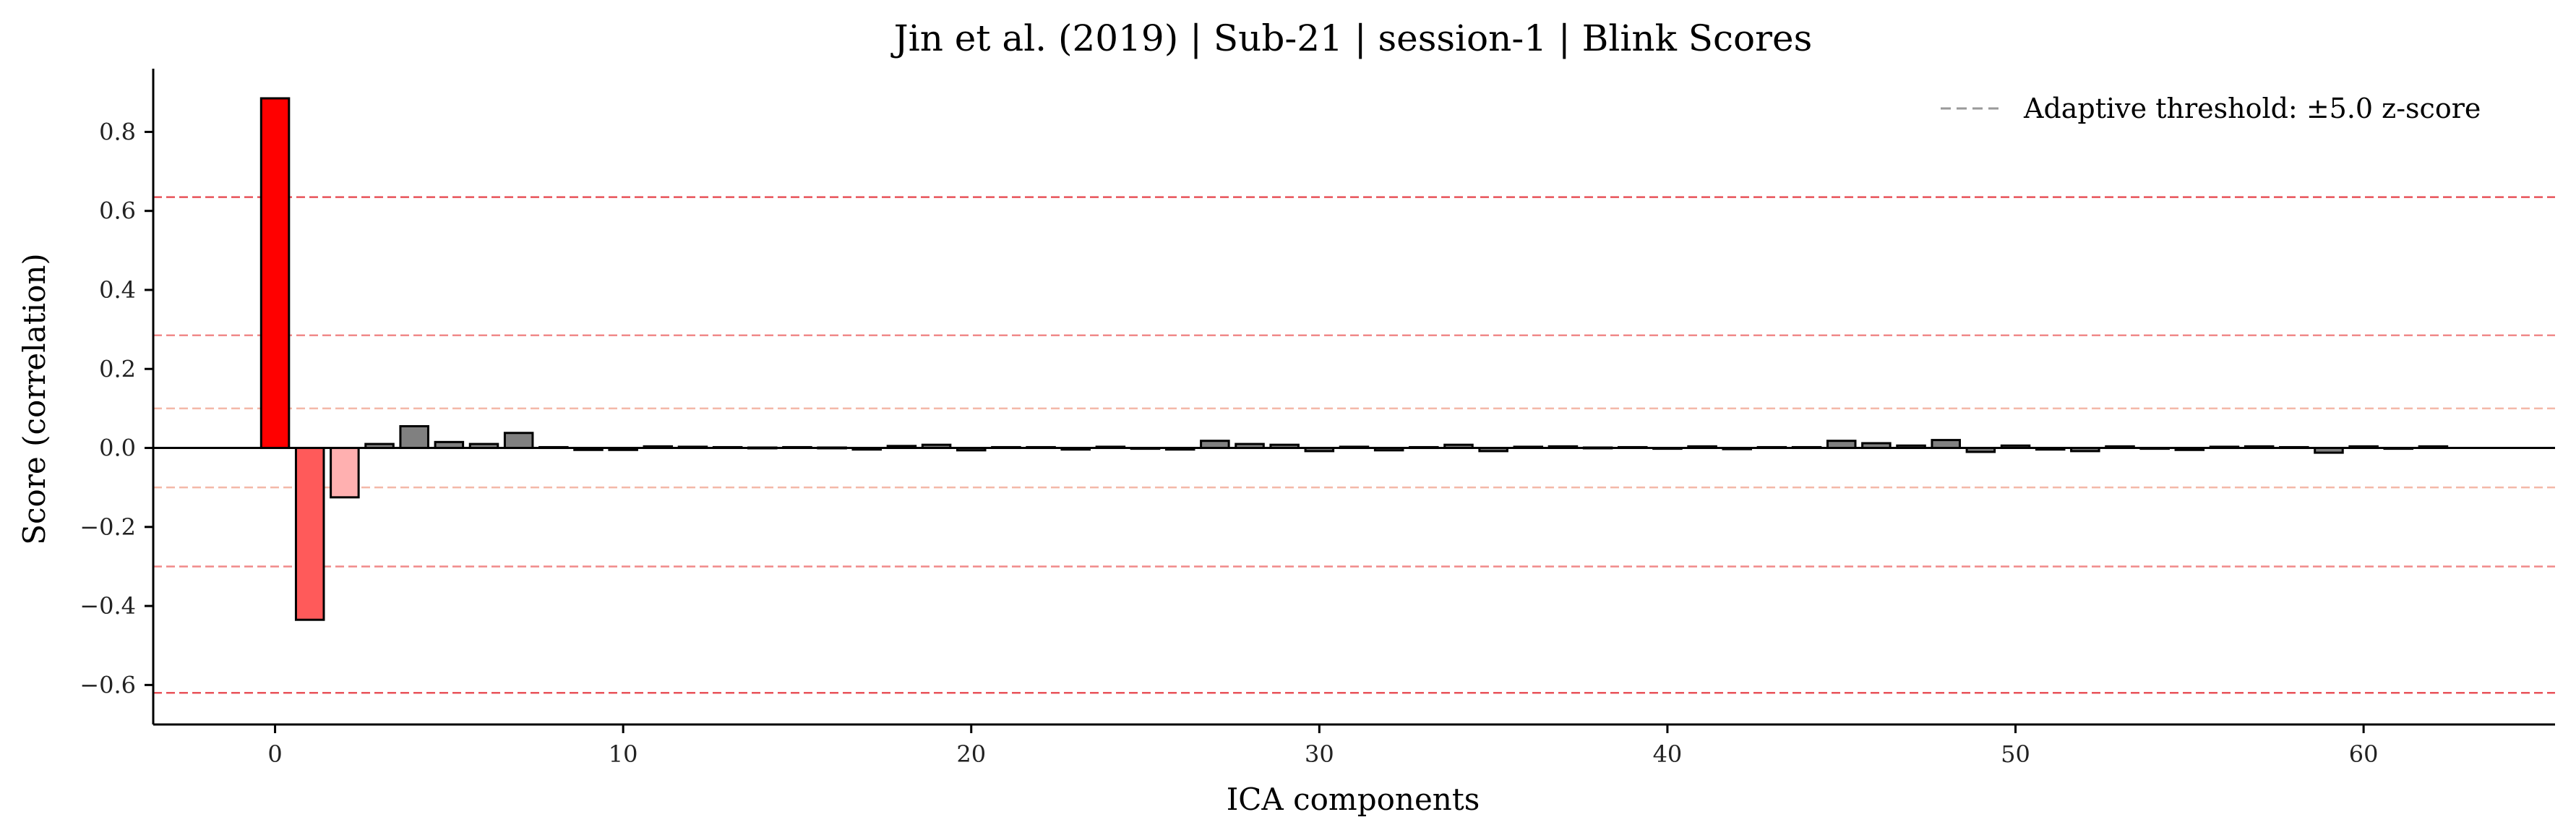 This screenshot has height=838, width=2576. What do you see at coordinates (118, 211) in the screenshot?
I see `y-tick-label: 0.6` at bounding box center [118, 211].